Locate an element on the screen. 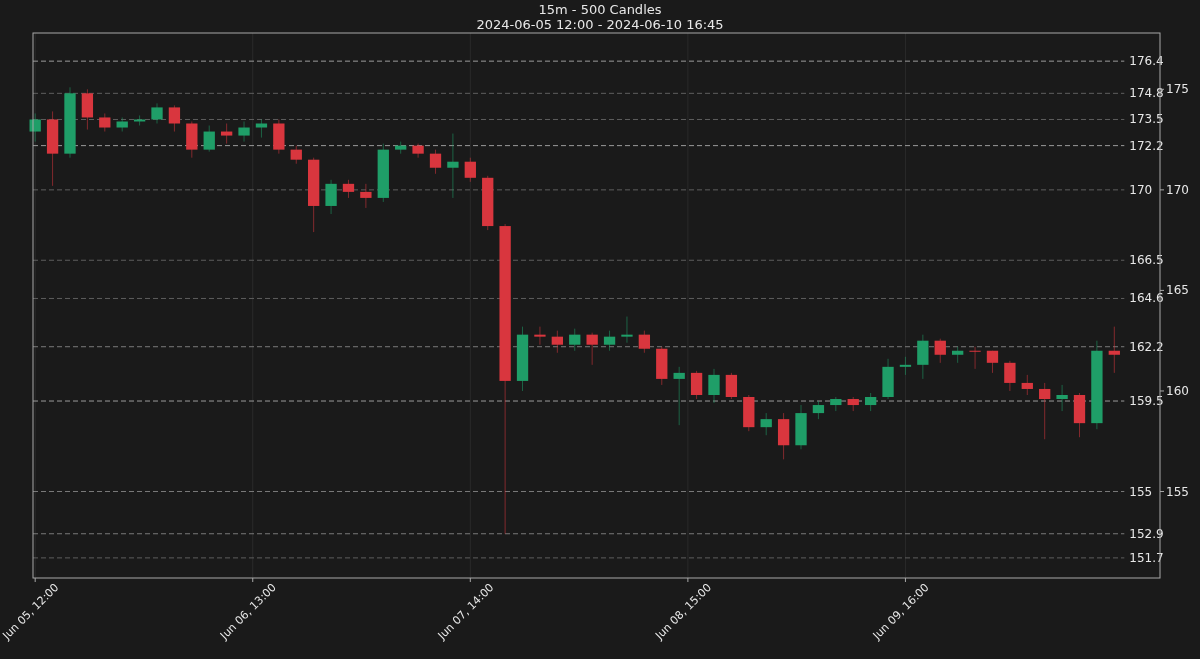  chart-title: 15m - 500 Candles is located at coordinates (600, 9).